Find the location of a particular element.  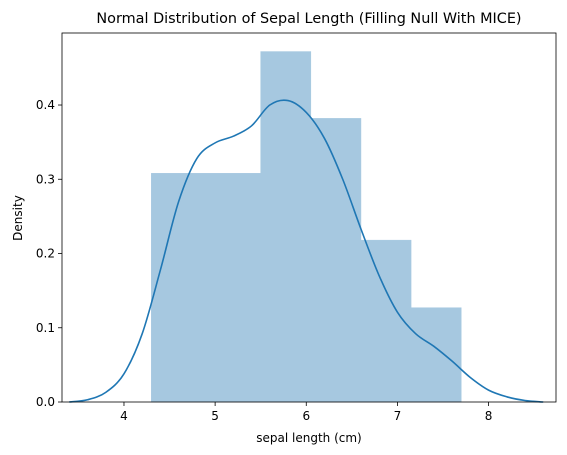

y-tick-label: 0.2 is located at coordinates (45, 254).